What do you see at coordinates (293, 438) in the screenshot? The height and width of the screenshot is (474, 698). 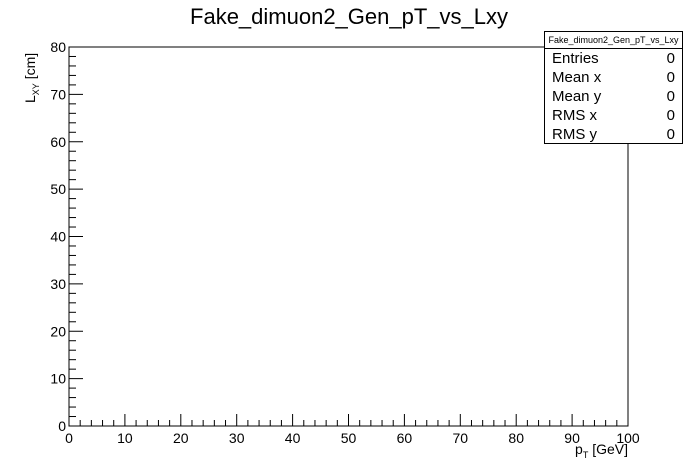 I see `x-tick-label: 40` at bounding box center [293, 438].